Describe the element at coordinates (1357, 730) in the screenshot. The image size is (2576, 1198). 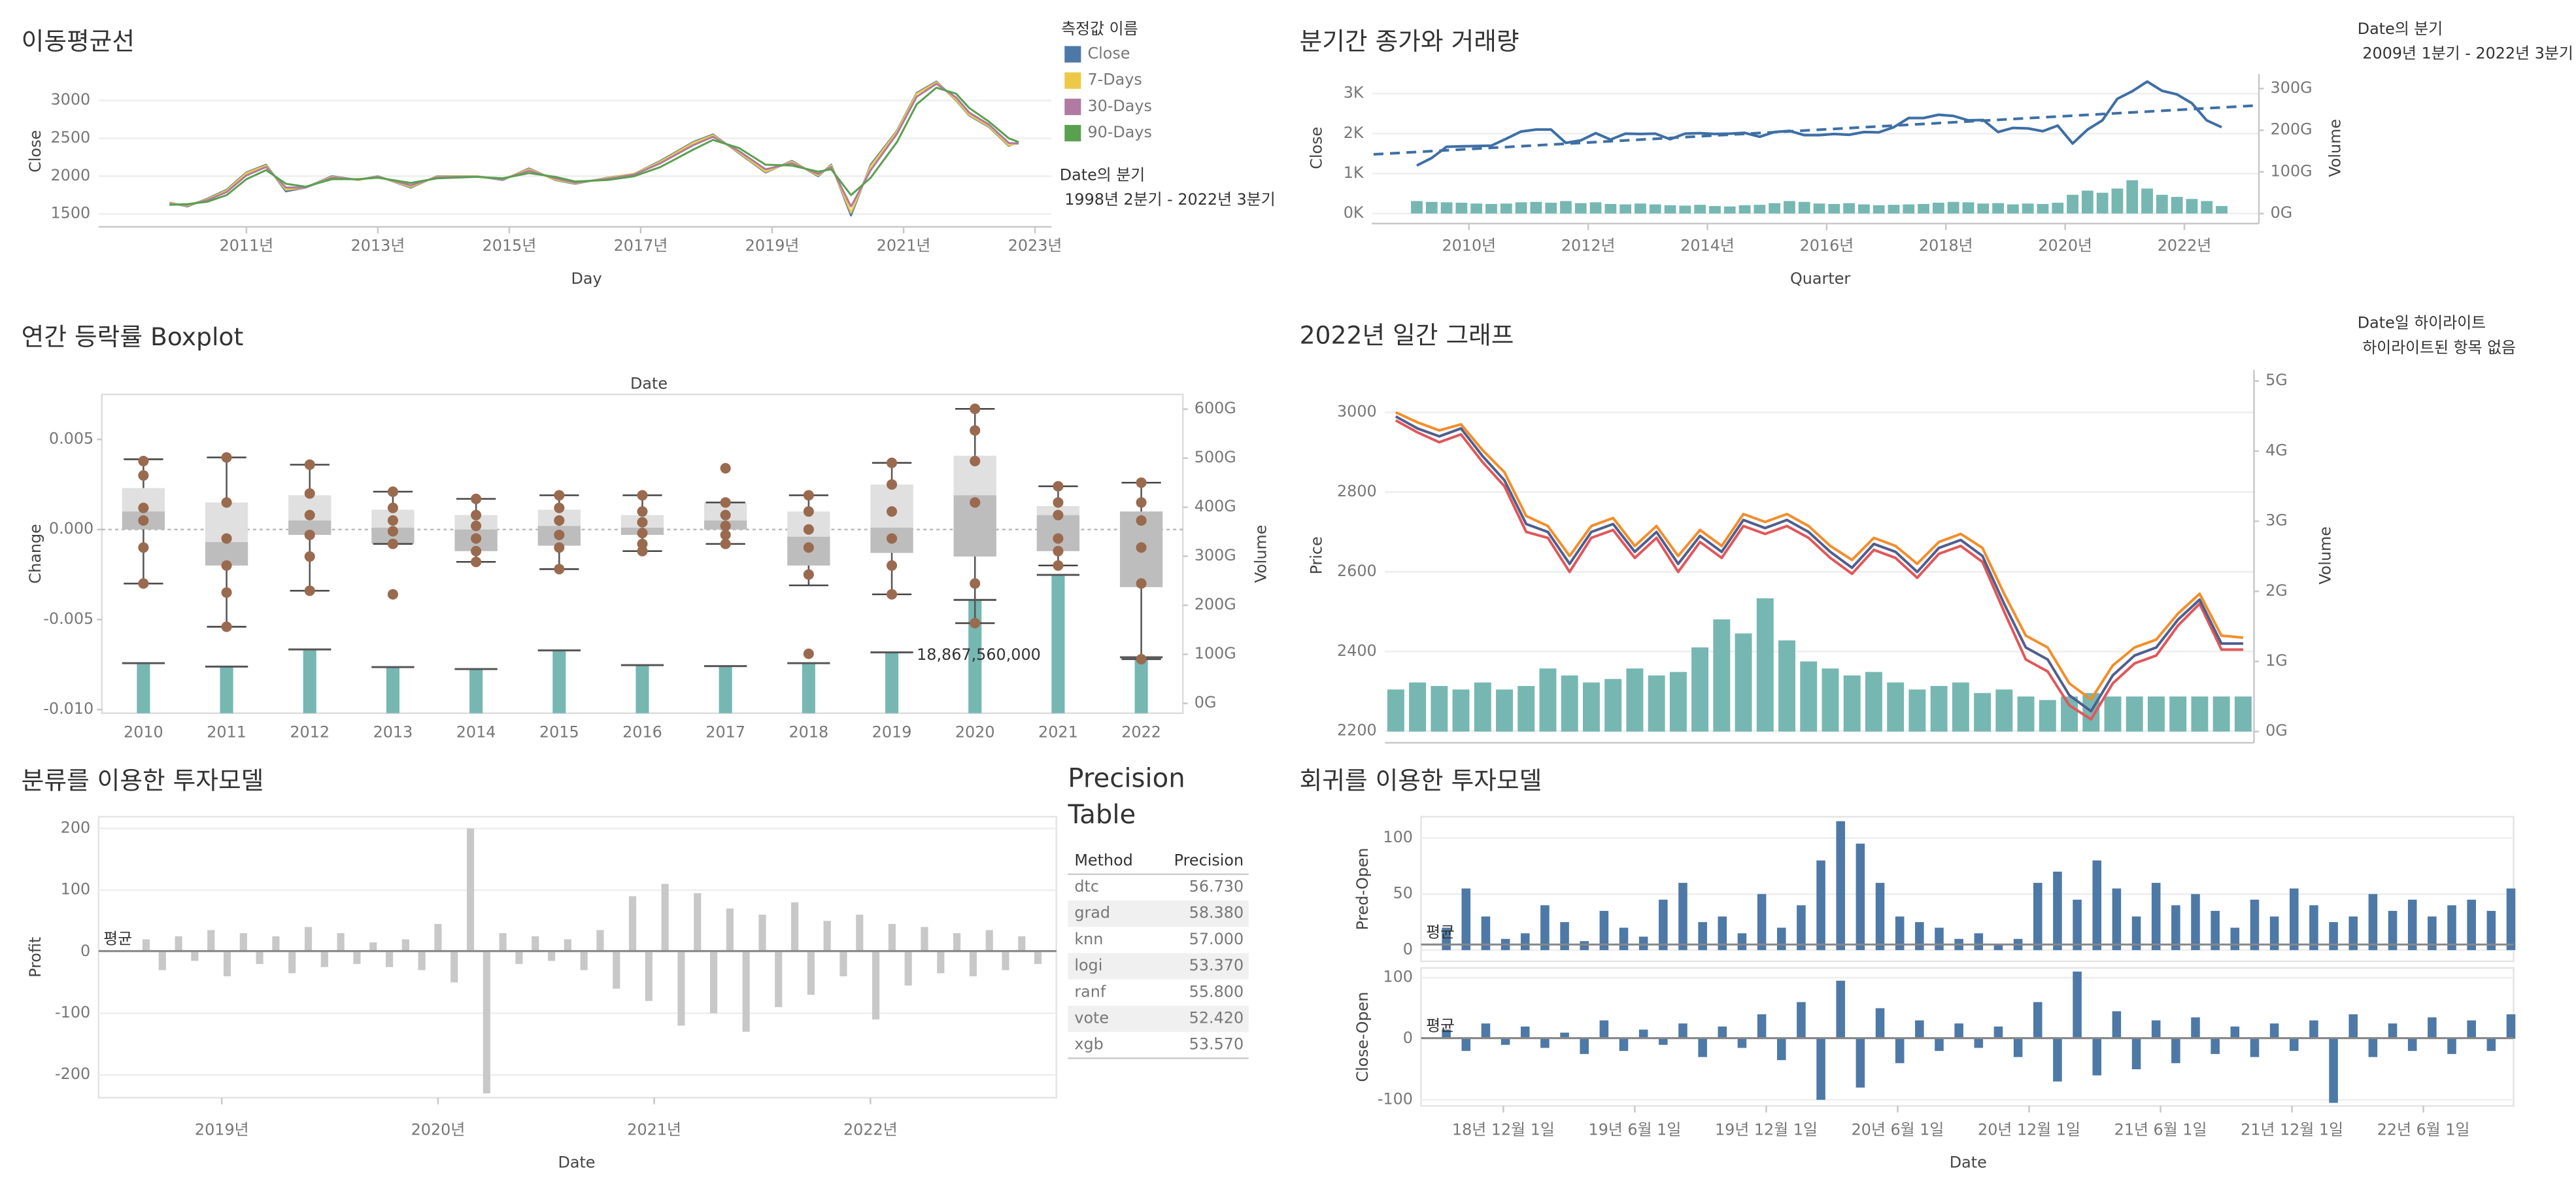
I see `y-tick-label: 2200` at that location.